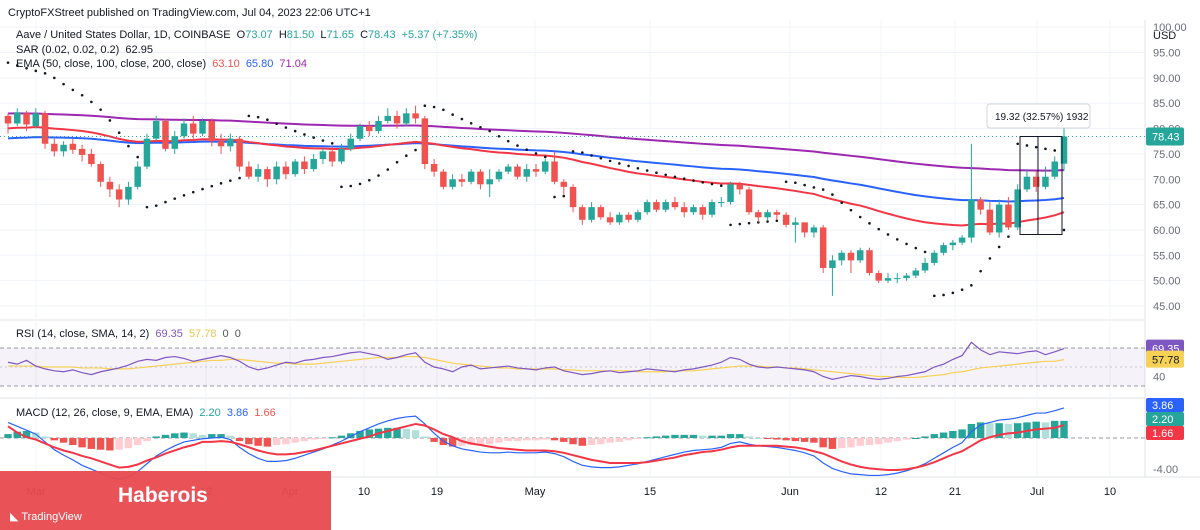 This screenshot has height=530, width=1200. What do you see at coordinates (259, 35) in the screenshot?
I see `ohlc-open: 73.07` at bounding box center [259, 35].